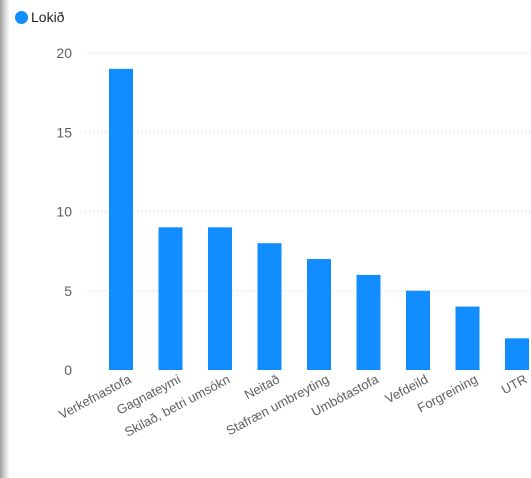 The height and width of the screenshot is (478, 531). Describe the element at coordinates (4, 239) in the screenshot. I see `window-edge-shadow` at that location.